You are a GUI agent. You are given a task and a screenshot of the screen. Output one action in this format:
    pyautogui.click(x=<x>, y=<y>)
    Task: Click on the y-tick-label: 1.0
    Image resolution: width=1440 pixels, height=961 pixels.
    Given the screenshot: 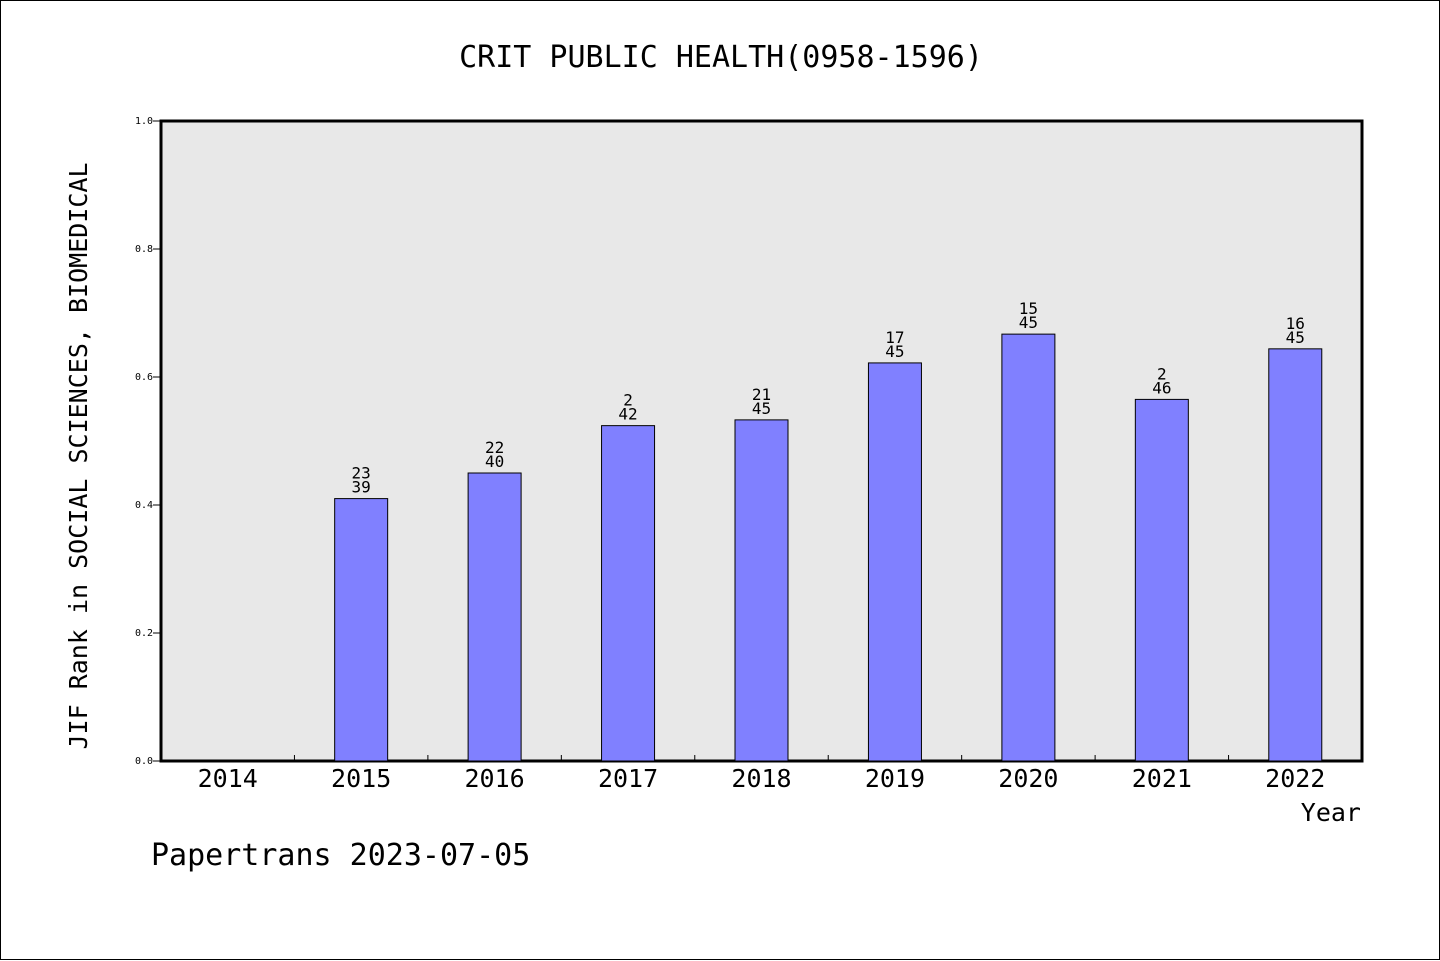 What is the action you would take?
    pyautogui.click(x=144, y=121)
    